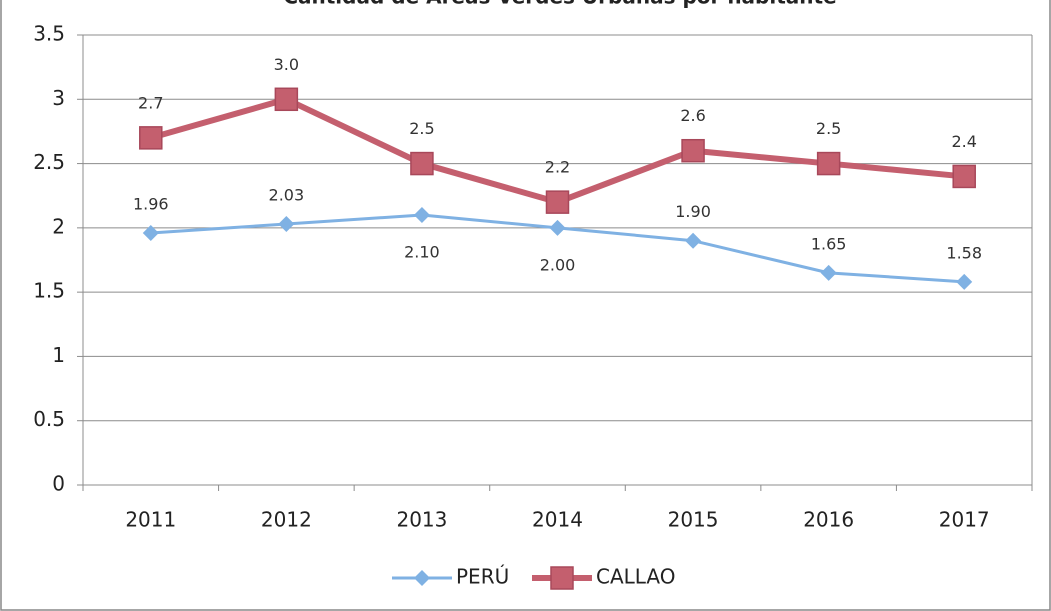 The height and width of the screenshot is (611, 1051). What do you see at coordinates (557, 167) in the screenshot?
I see `data-label: 2.2` at bounding box center [557, 167].